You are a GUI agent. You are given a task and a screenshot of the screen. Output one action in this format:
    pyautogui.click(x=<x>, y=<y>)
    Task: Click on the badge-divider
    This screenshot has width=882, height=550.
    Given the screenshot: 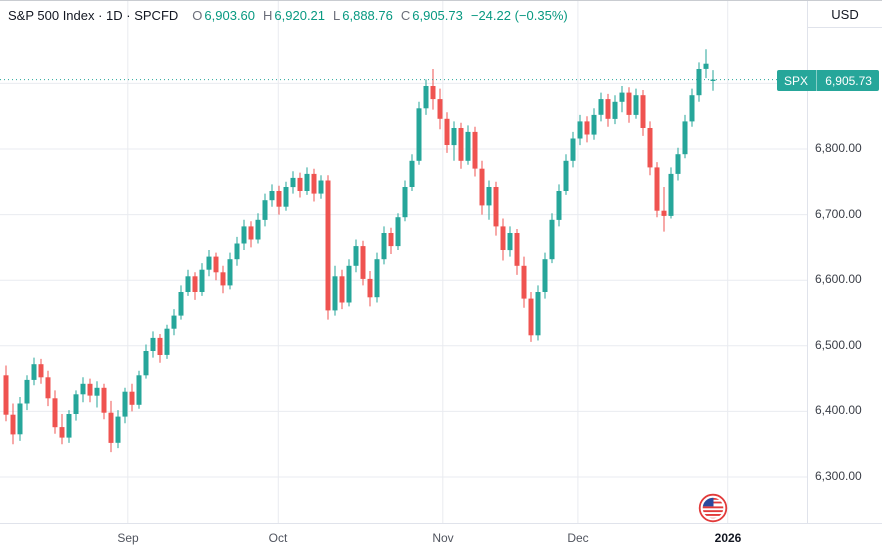 What is the action you would take?
    pyautogui.click(x=817, y=80)
    